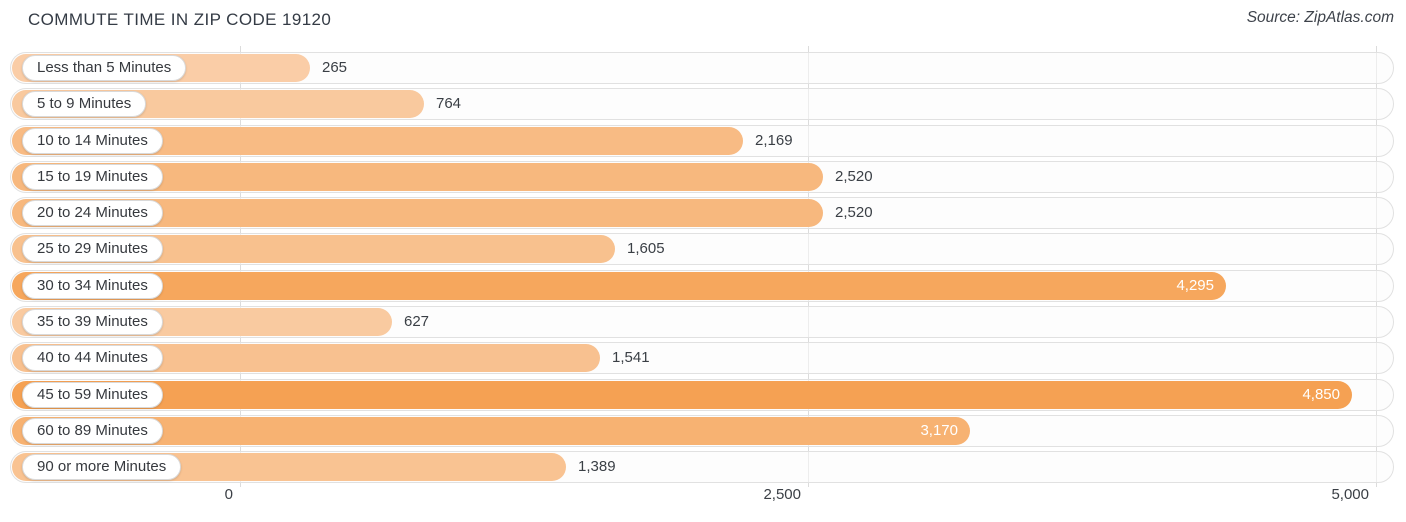  Describe the element at coordinates (92, 177) in the screenshot. I see `category-label-pill: 15 to 19 Minutes` at that location.